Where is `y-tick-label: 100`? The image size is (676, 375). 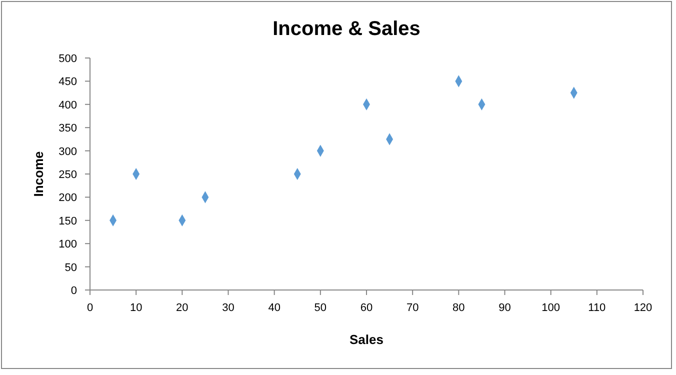
y-tick-label: 100 is located at coordinates (67, 244).